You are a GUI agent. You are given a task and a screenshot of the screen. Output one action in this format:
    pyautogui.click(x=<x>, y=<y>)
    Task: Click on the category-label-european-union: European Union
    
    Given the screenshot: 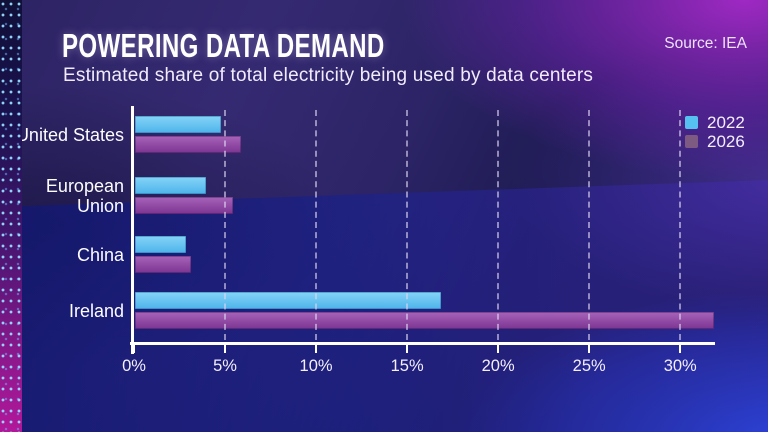 What is the action you would take?
    pyautogui.click(x=84, y=195)
    